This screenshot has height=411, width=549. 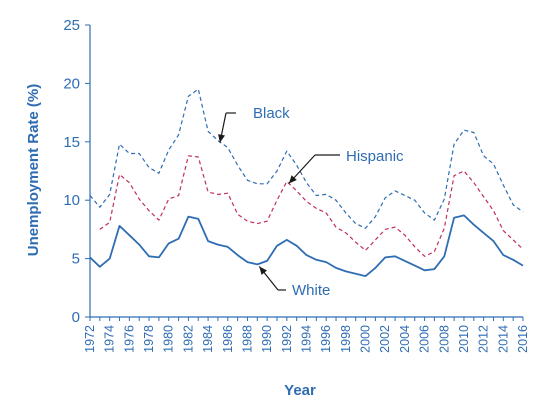 What do you see at coordinates (287, 339) in the screenshot?
I see `x-tick-label: 1992` at bounding box center [287, 339].